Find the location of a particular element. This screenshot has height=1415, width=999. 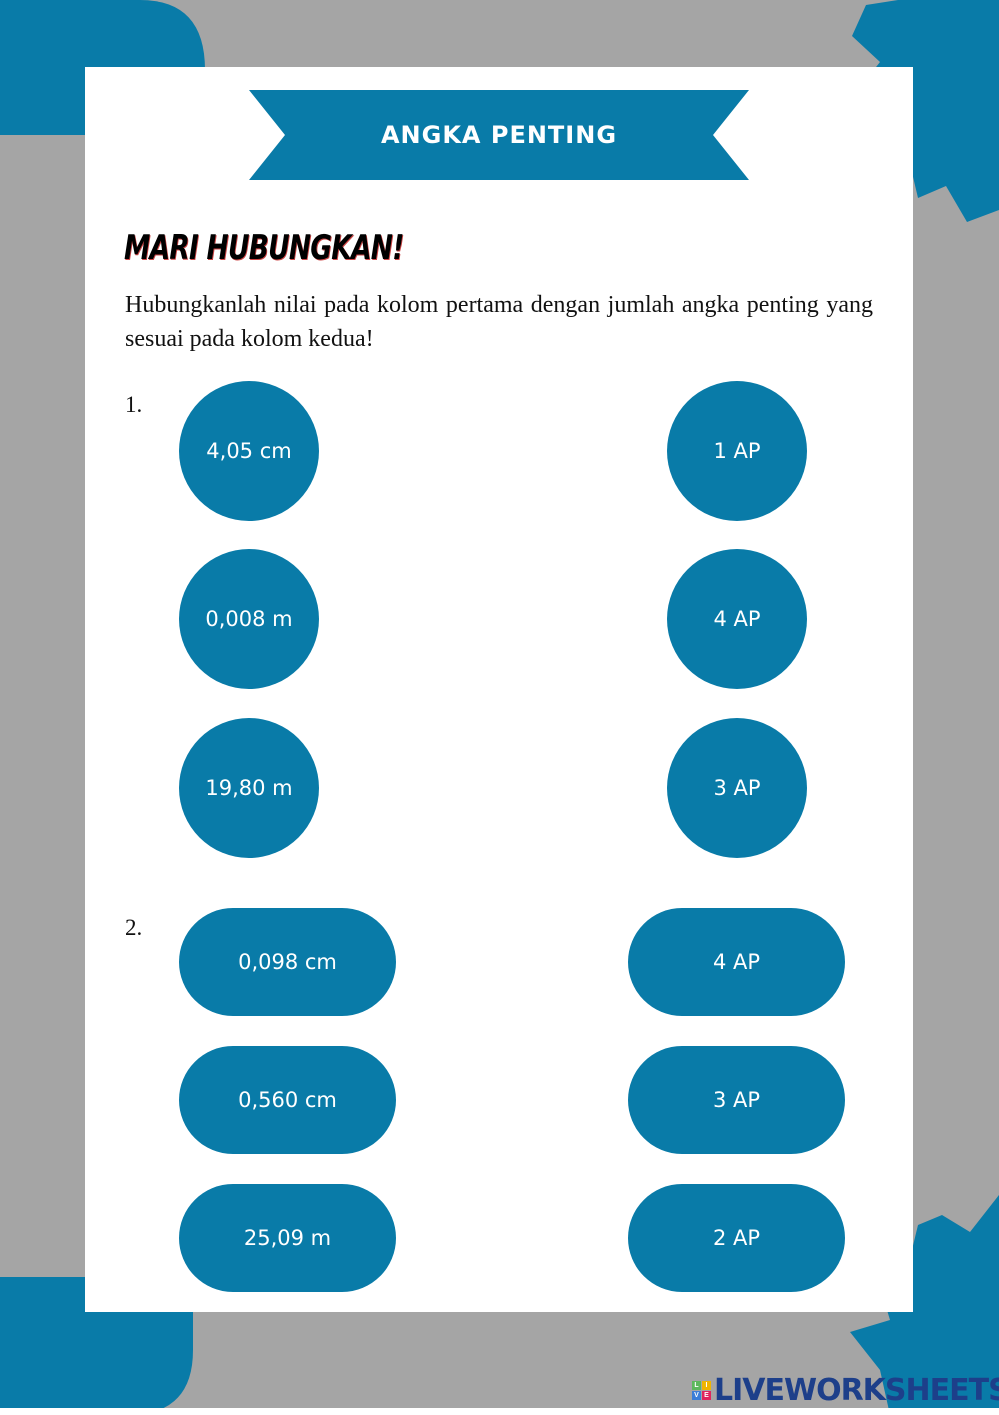

match-item-right: 1 AP is located at coordinates (737, 451).